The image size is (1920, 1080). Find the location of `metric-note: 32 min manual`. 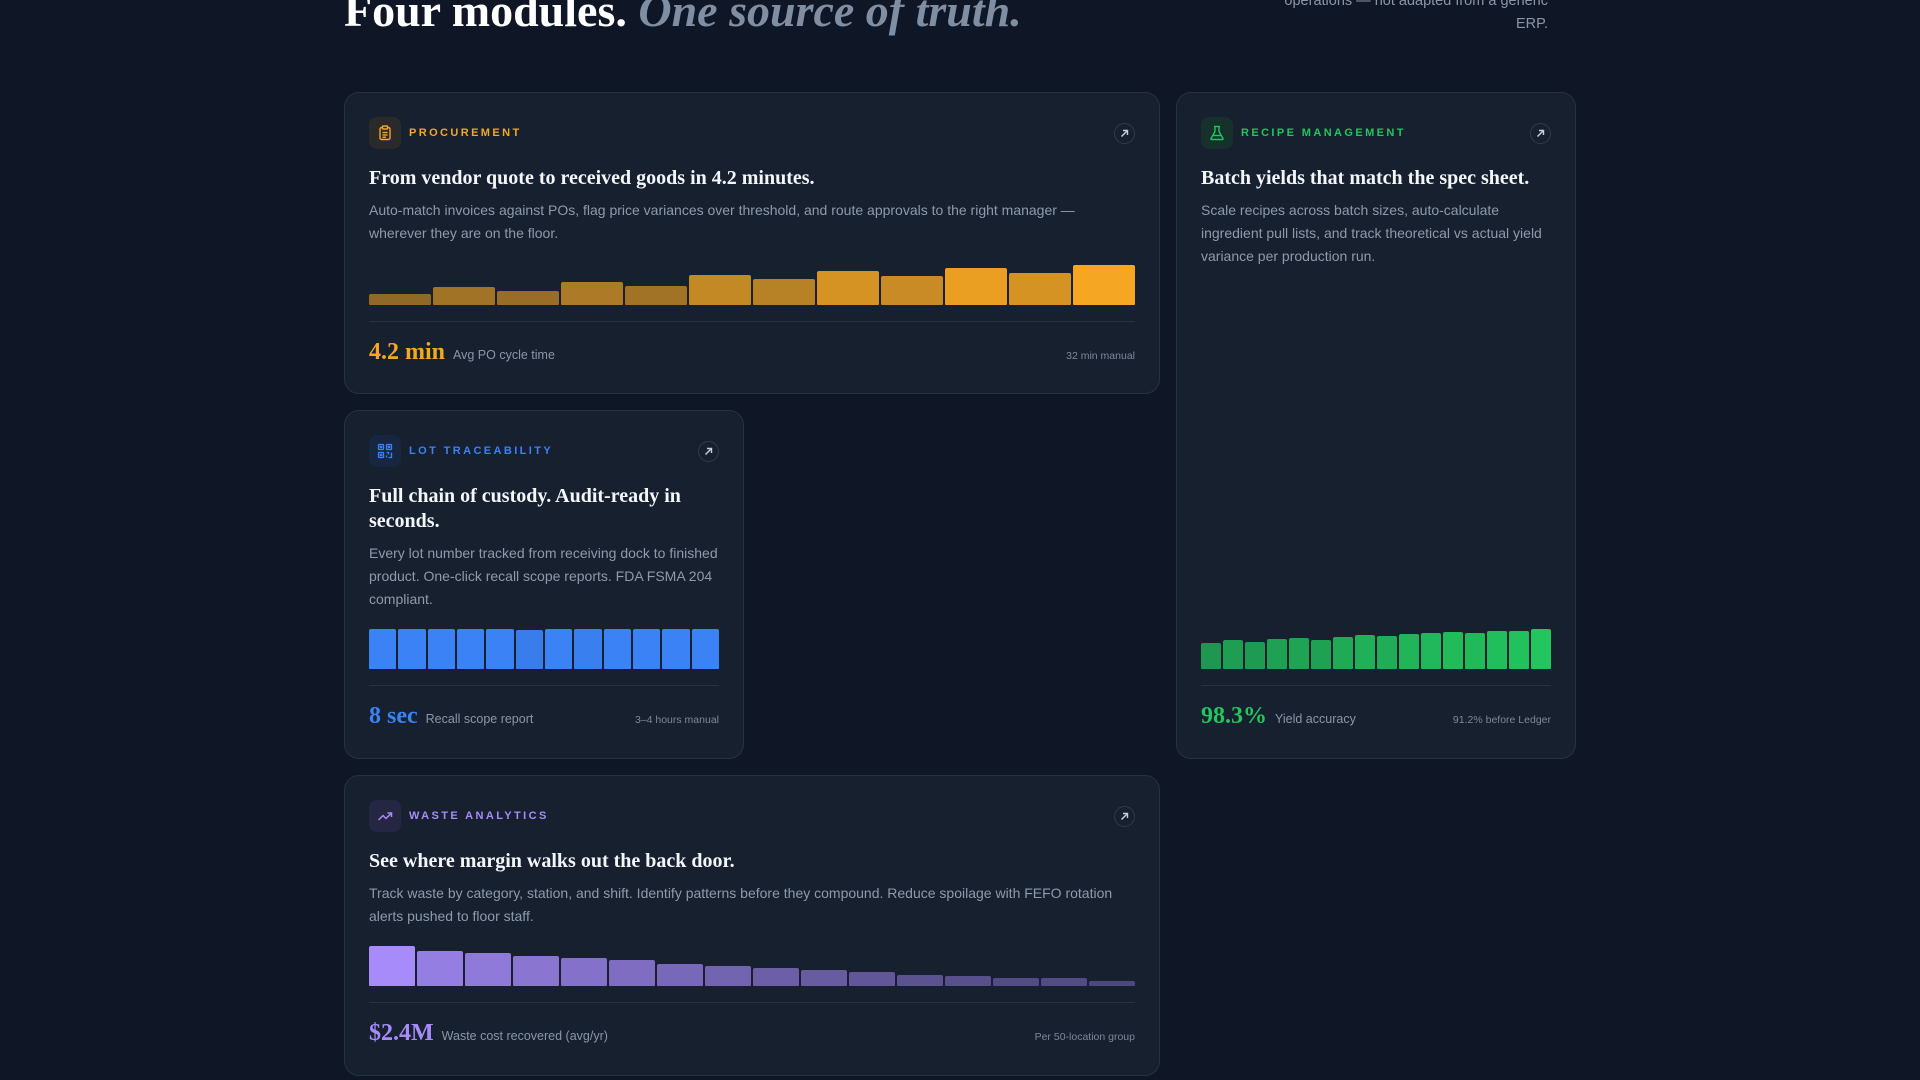

metric-note: 32 min manual is located at coordinates (1100, 356).